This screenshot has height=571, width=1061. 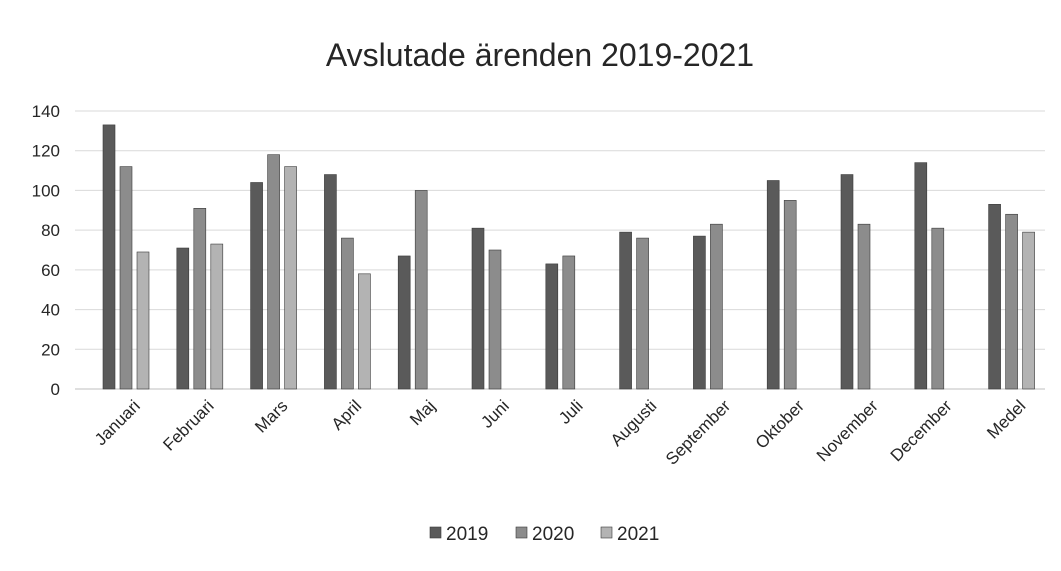 I want to click on legend-swatch-2020, so click(x=521, y=532).